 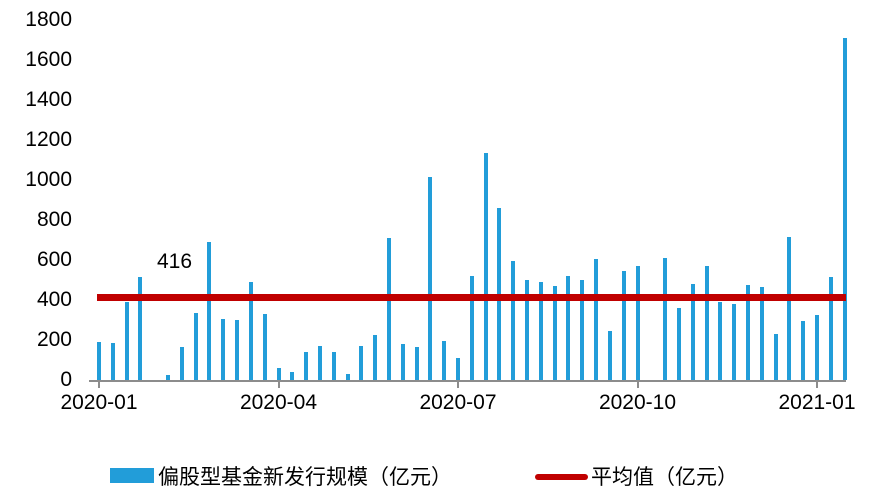 I want to click on y-tick-label: 1200, so click(x=48, y=139).